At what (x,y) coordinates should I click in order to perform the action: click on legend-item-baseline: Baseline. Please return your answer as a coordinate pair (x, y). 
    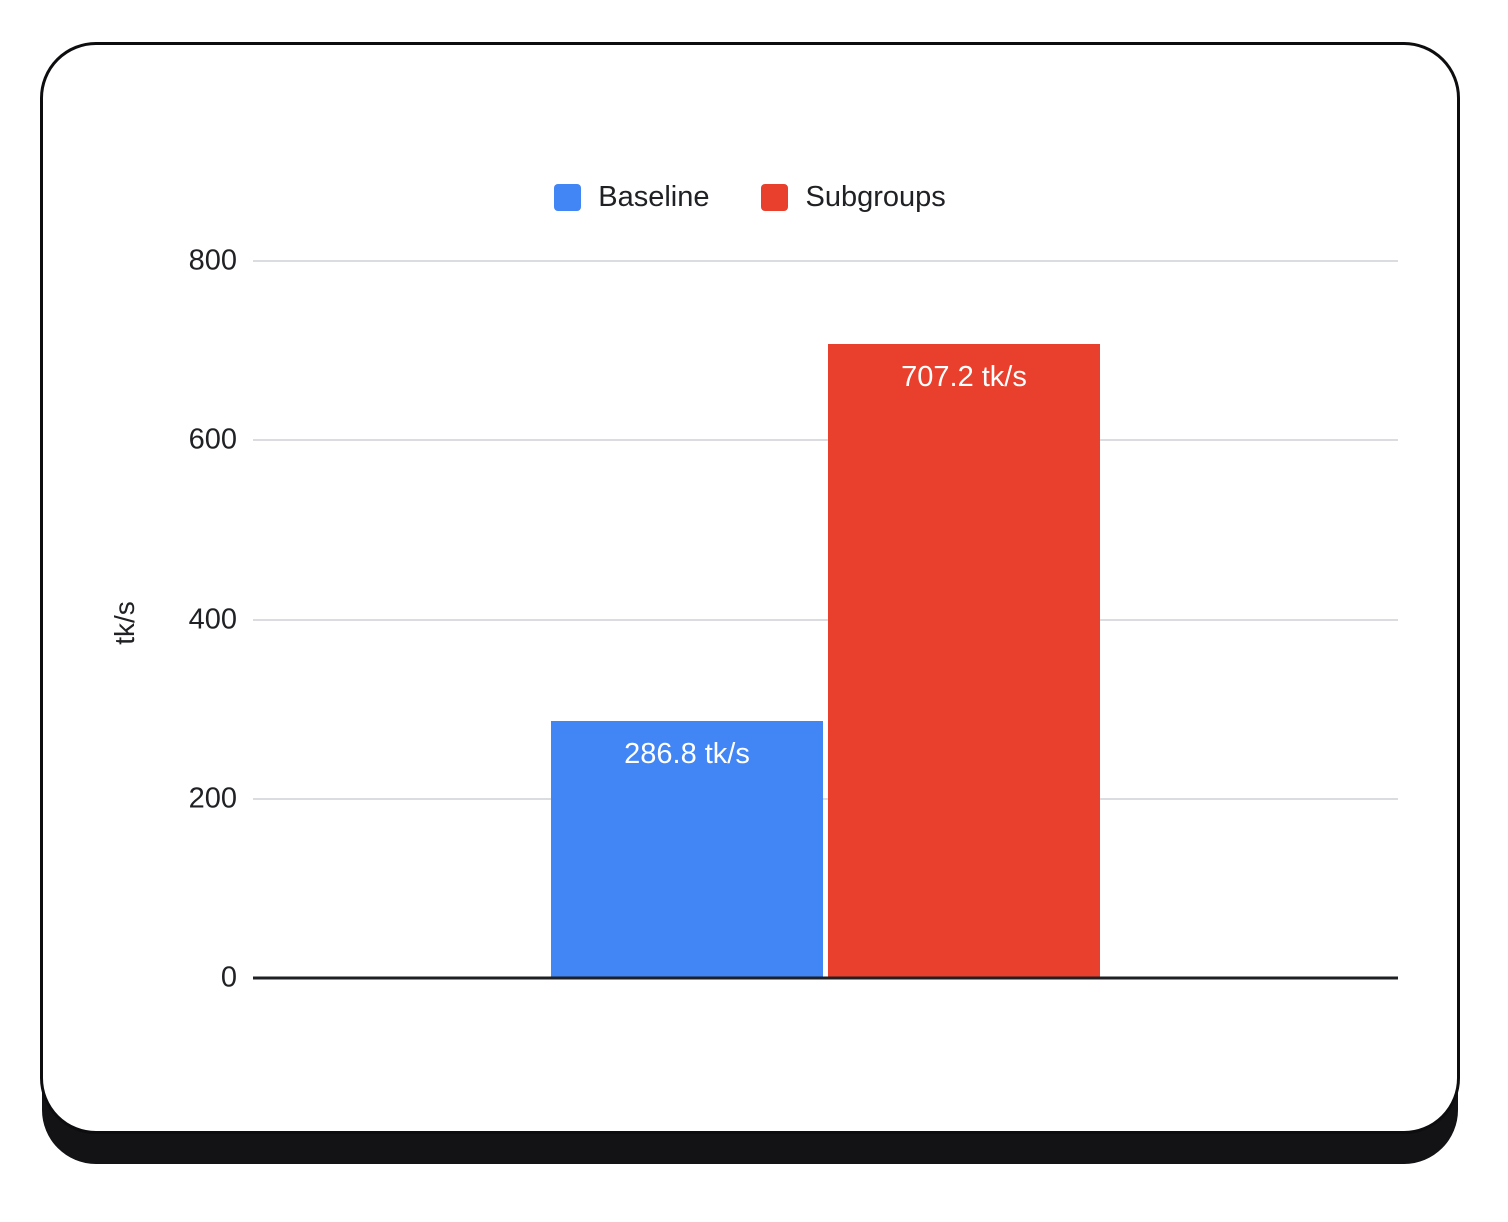
    Looking at the image, I should click on (631, 197).